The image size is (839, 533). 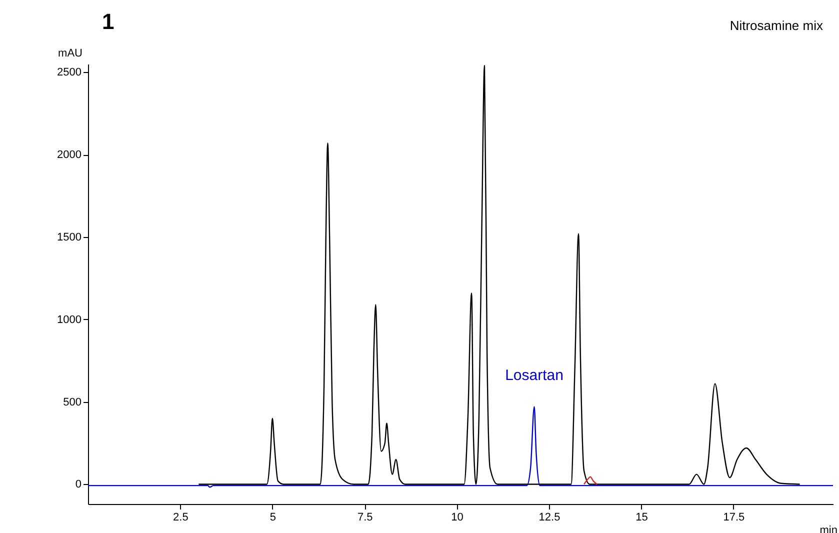 What do you see at coordinates (642, 518) in the screenshot?
I see `x-tick-label: 15` at bounding box center [642, 518].